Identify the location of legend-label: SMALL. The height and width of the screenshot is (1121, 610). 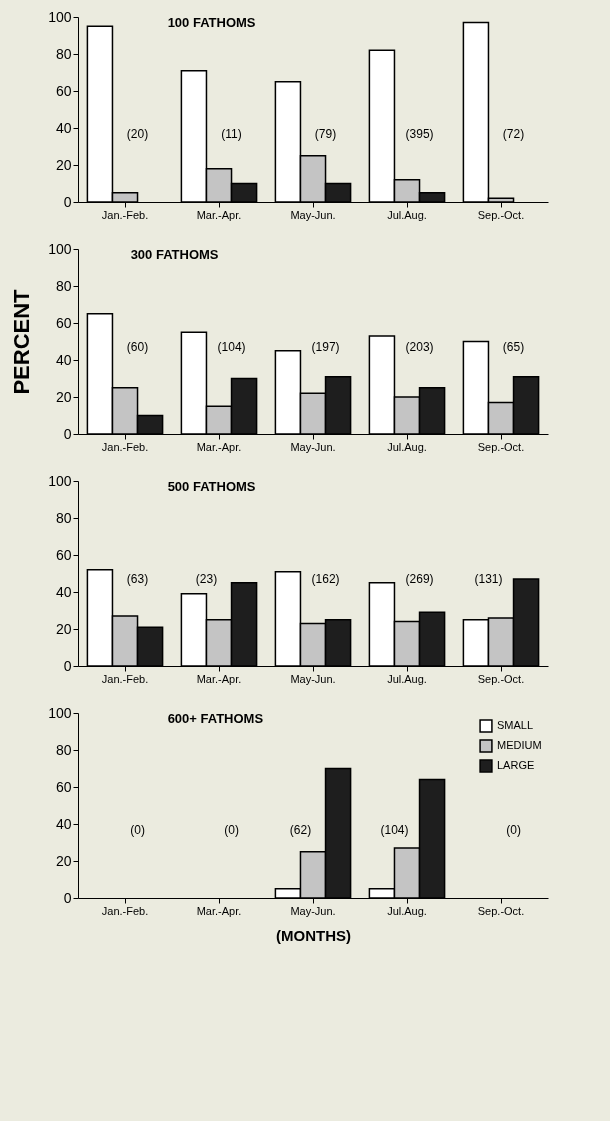
(515, 725).